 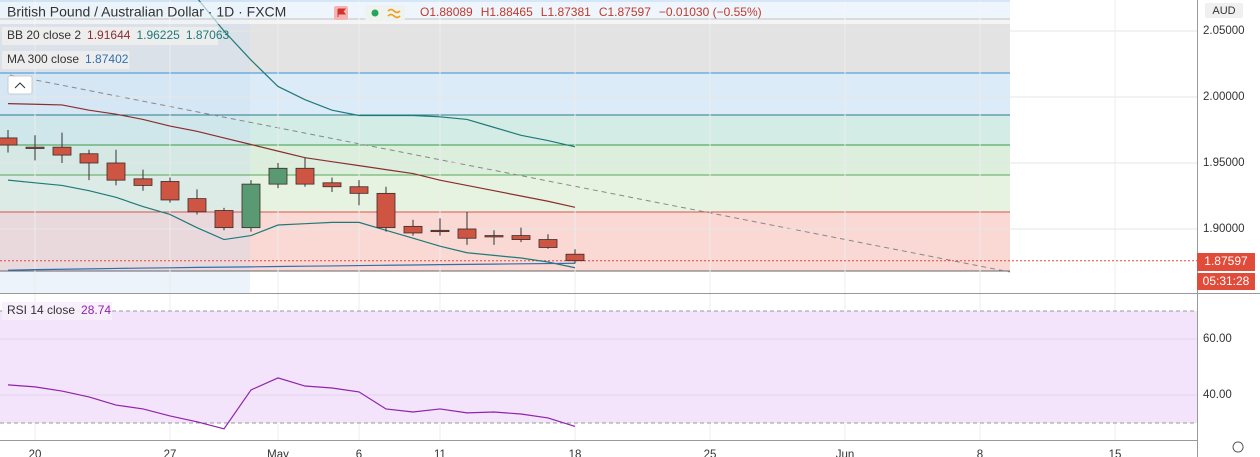 I want to click on ohlc-value: −0.01030 (−0.55%), so click(x=710, y=12).